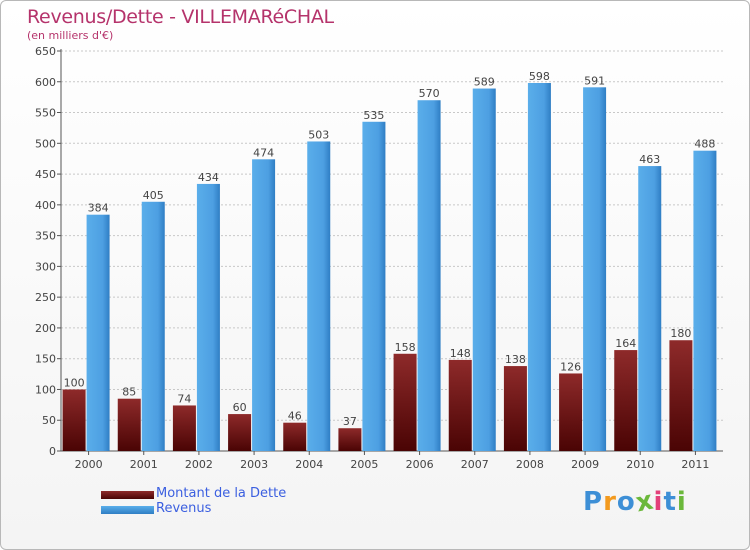  What do you see at coordinates (374, 286) in the screenshot?
I see `bar-revenue-2005` at bounding box center [374, 286].